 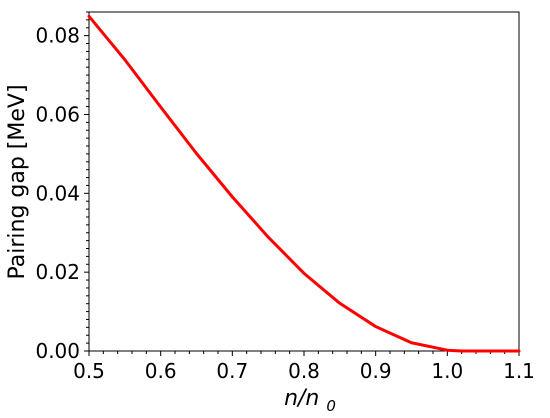 I want to click on x-tick-label: 1.0, so click(x=447, y=371).